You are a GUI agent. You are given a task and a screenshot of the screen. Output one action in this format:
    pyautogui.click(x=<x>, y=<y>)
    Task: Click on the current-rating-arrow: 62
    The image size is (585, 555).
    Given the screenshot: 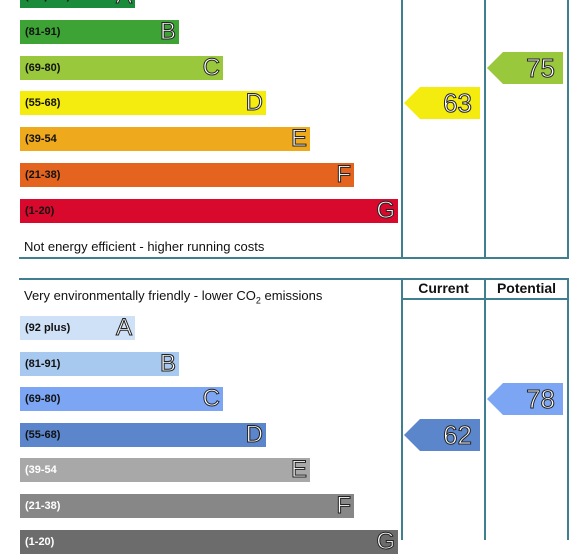 What is the action you would take?
    pyautogui.click(x=442, y=434)
    